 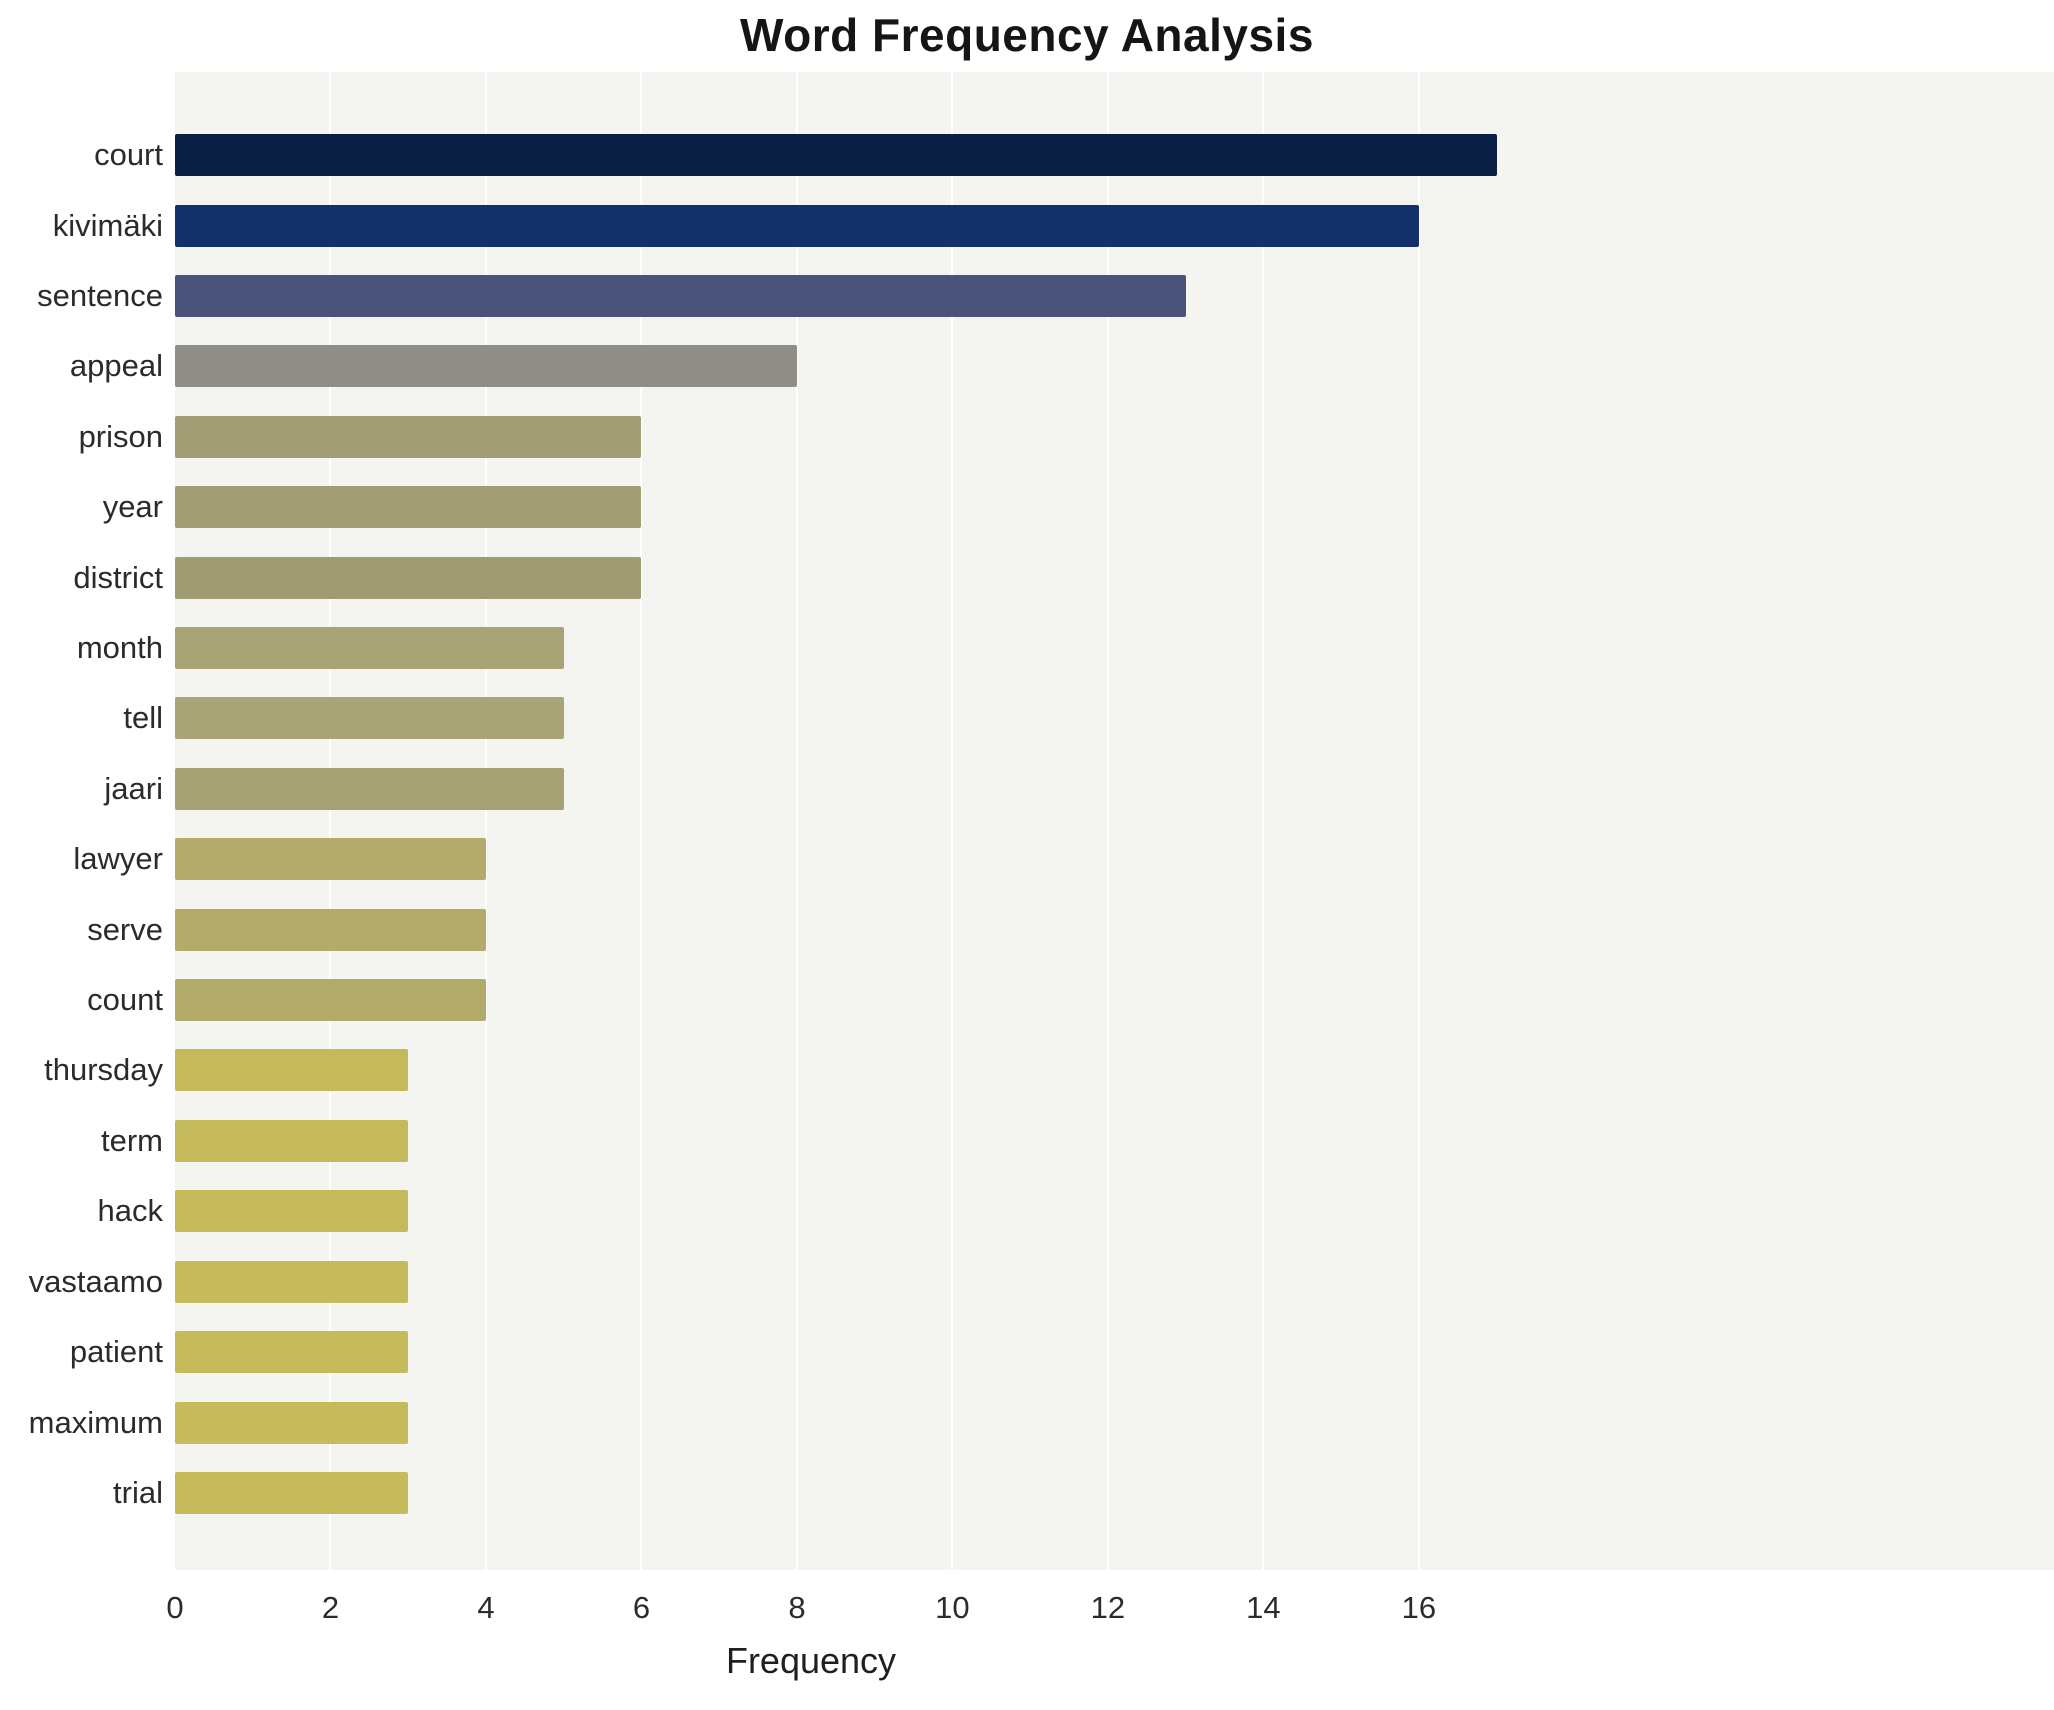 I want to click on bar-row: tell, so click(x=1027, y=718).